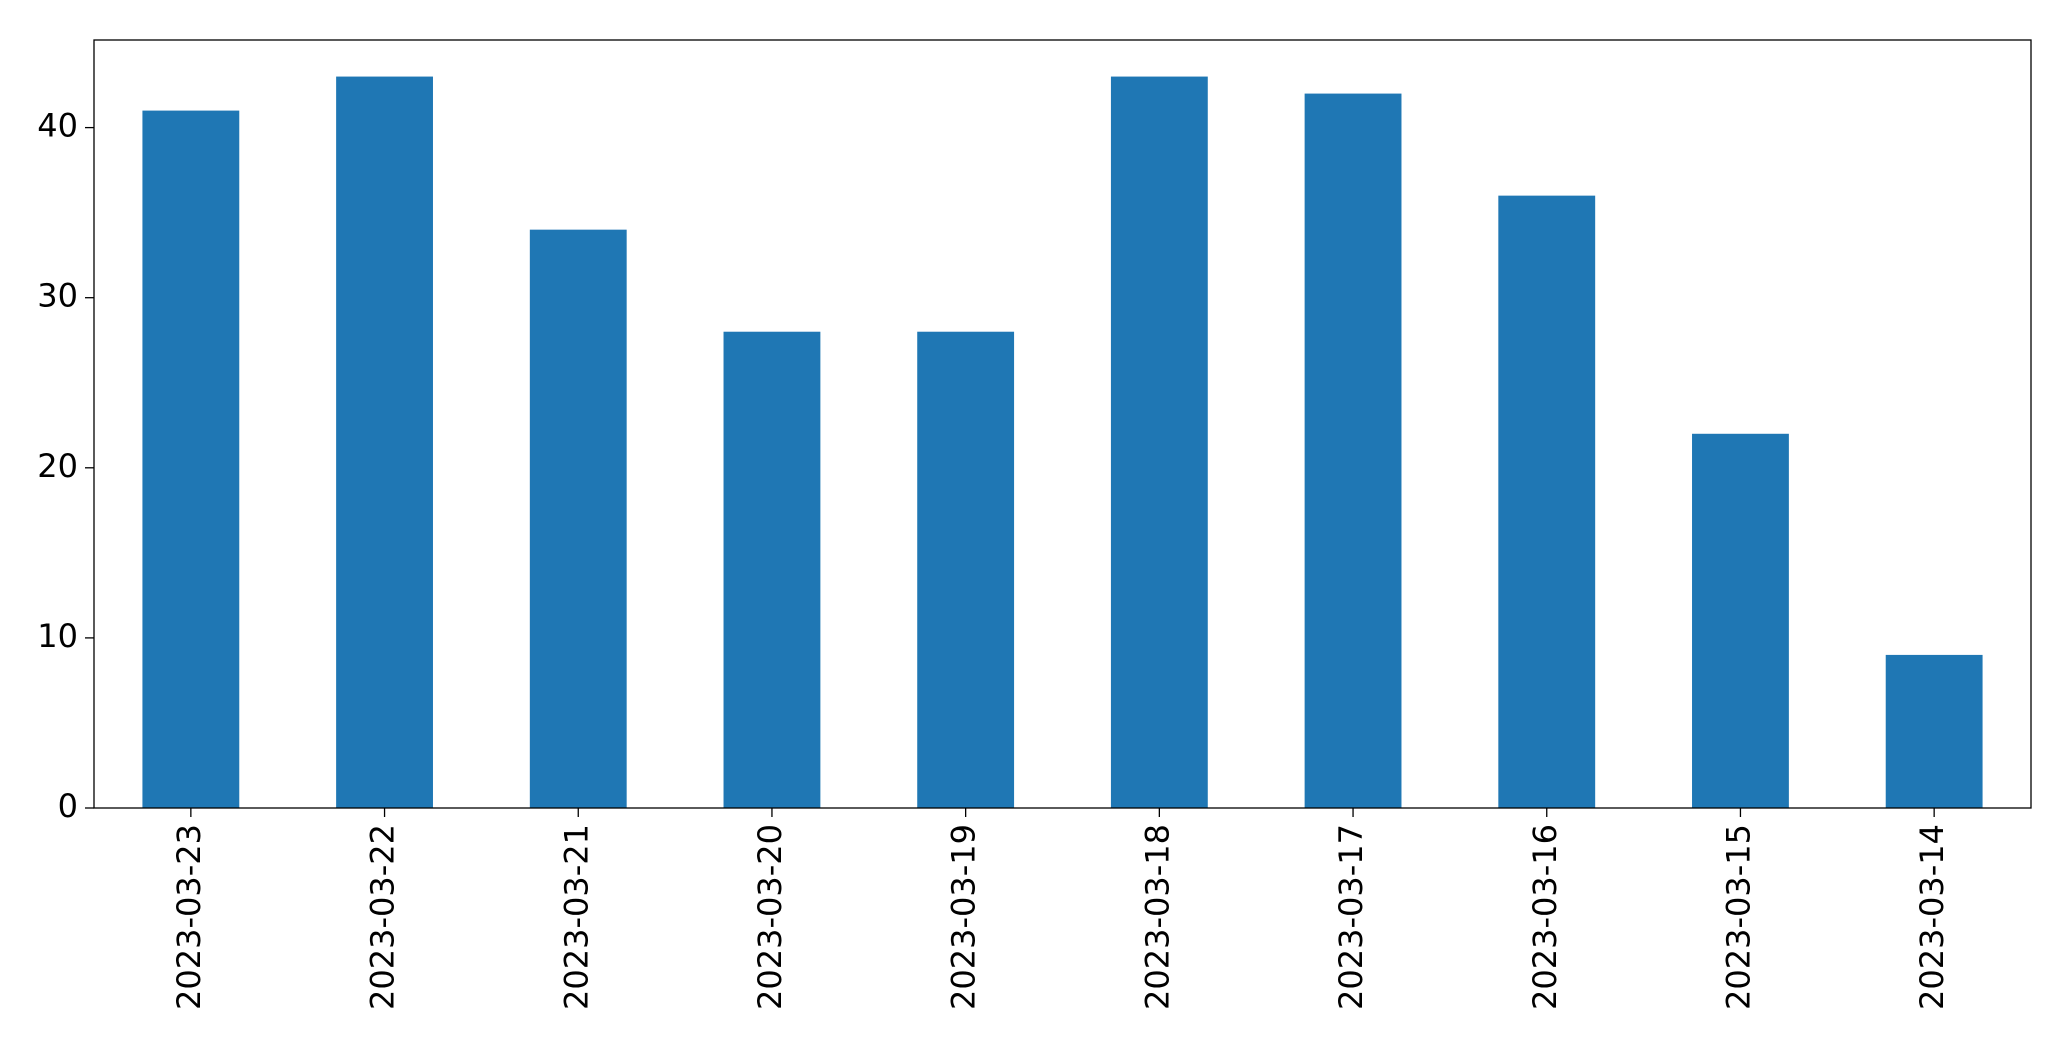  I want to click on y-tick-label: 30, so click(57, 296).